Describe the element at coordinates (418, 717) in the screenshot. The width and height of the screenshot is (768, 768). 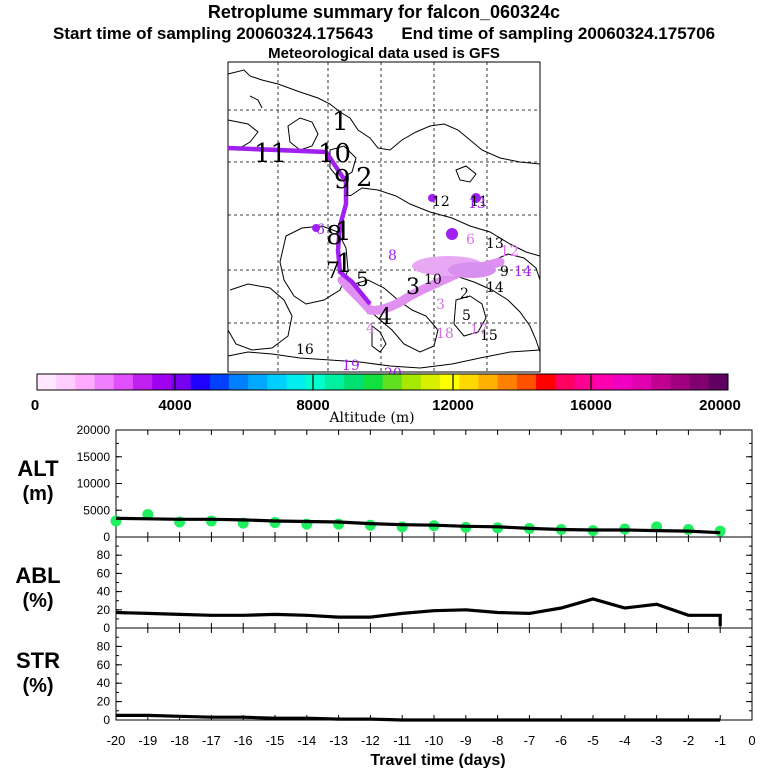
I see `str-line` at that location.